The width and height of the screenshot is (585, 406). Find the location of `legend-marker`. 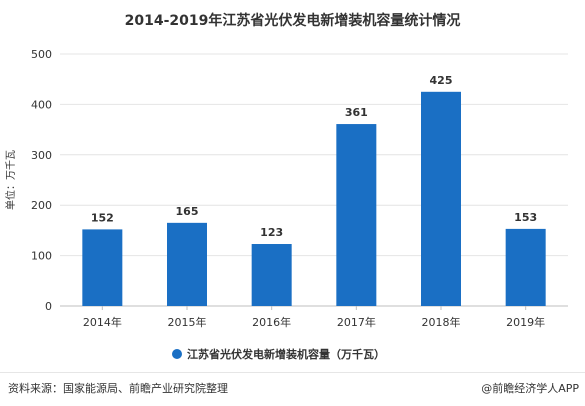

legend-marker is located at coordinates (177, 354).